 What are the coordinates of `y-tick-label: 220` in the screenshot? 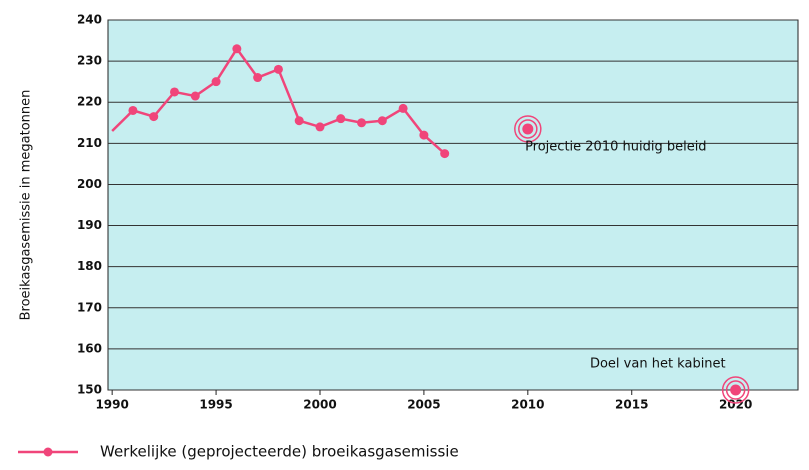 It's located at (89, 102).